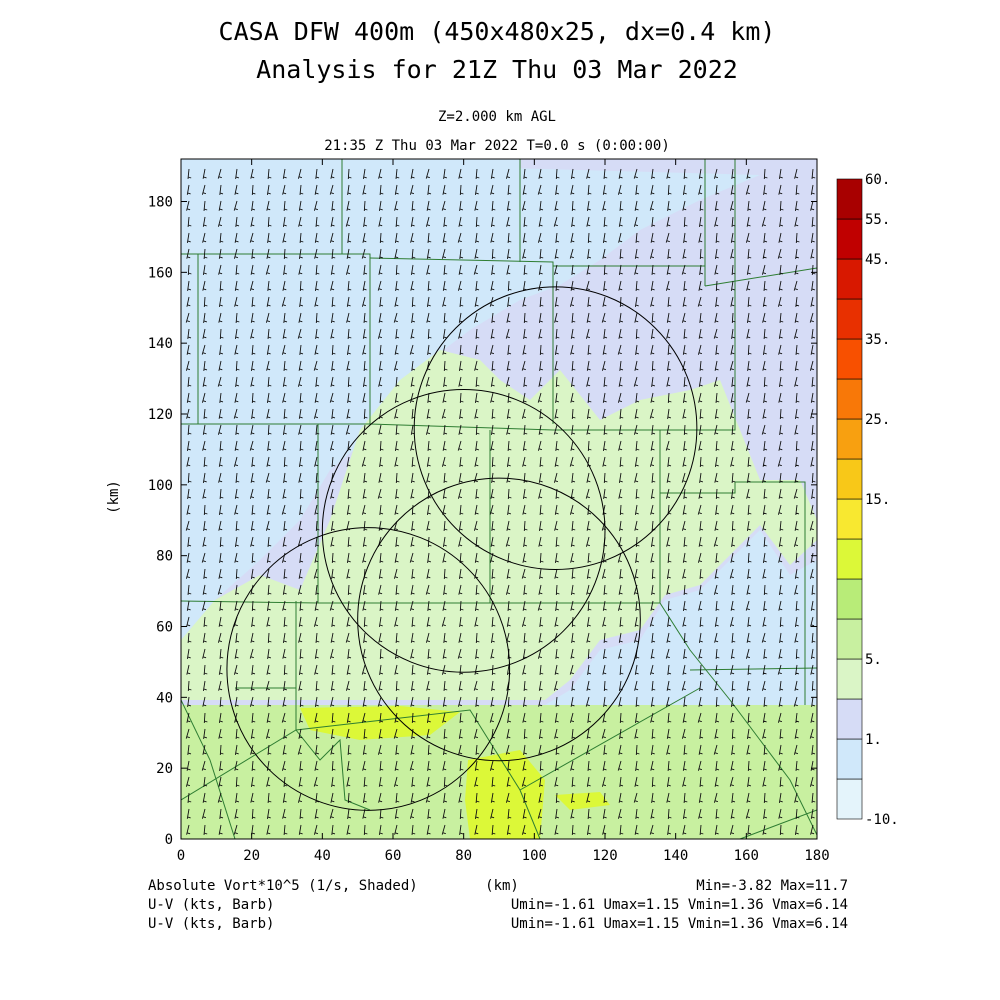  I want to click on y-tick-label: 120, so click(160, 415).